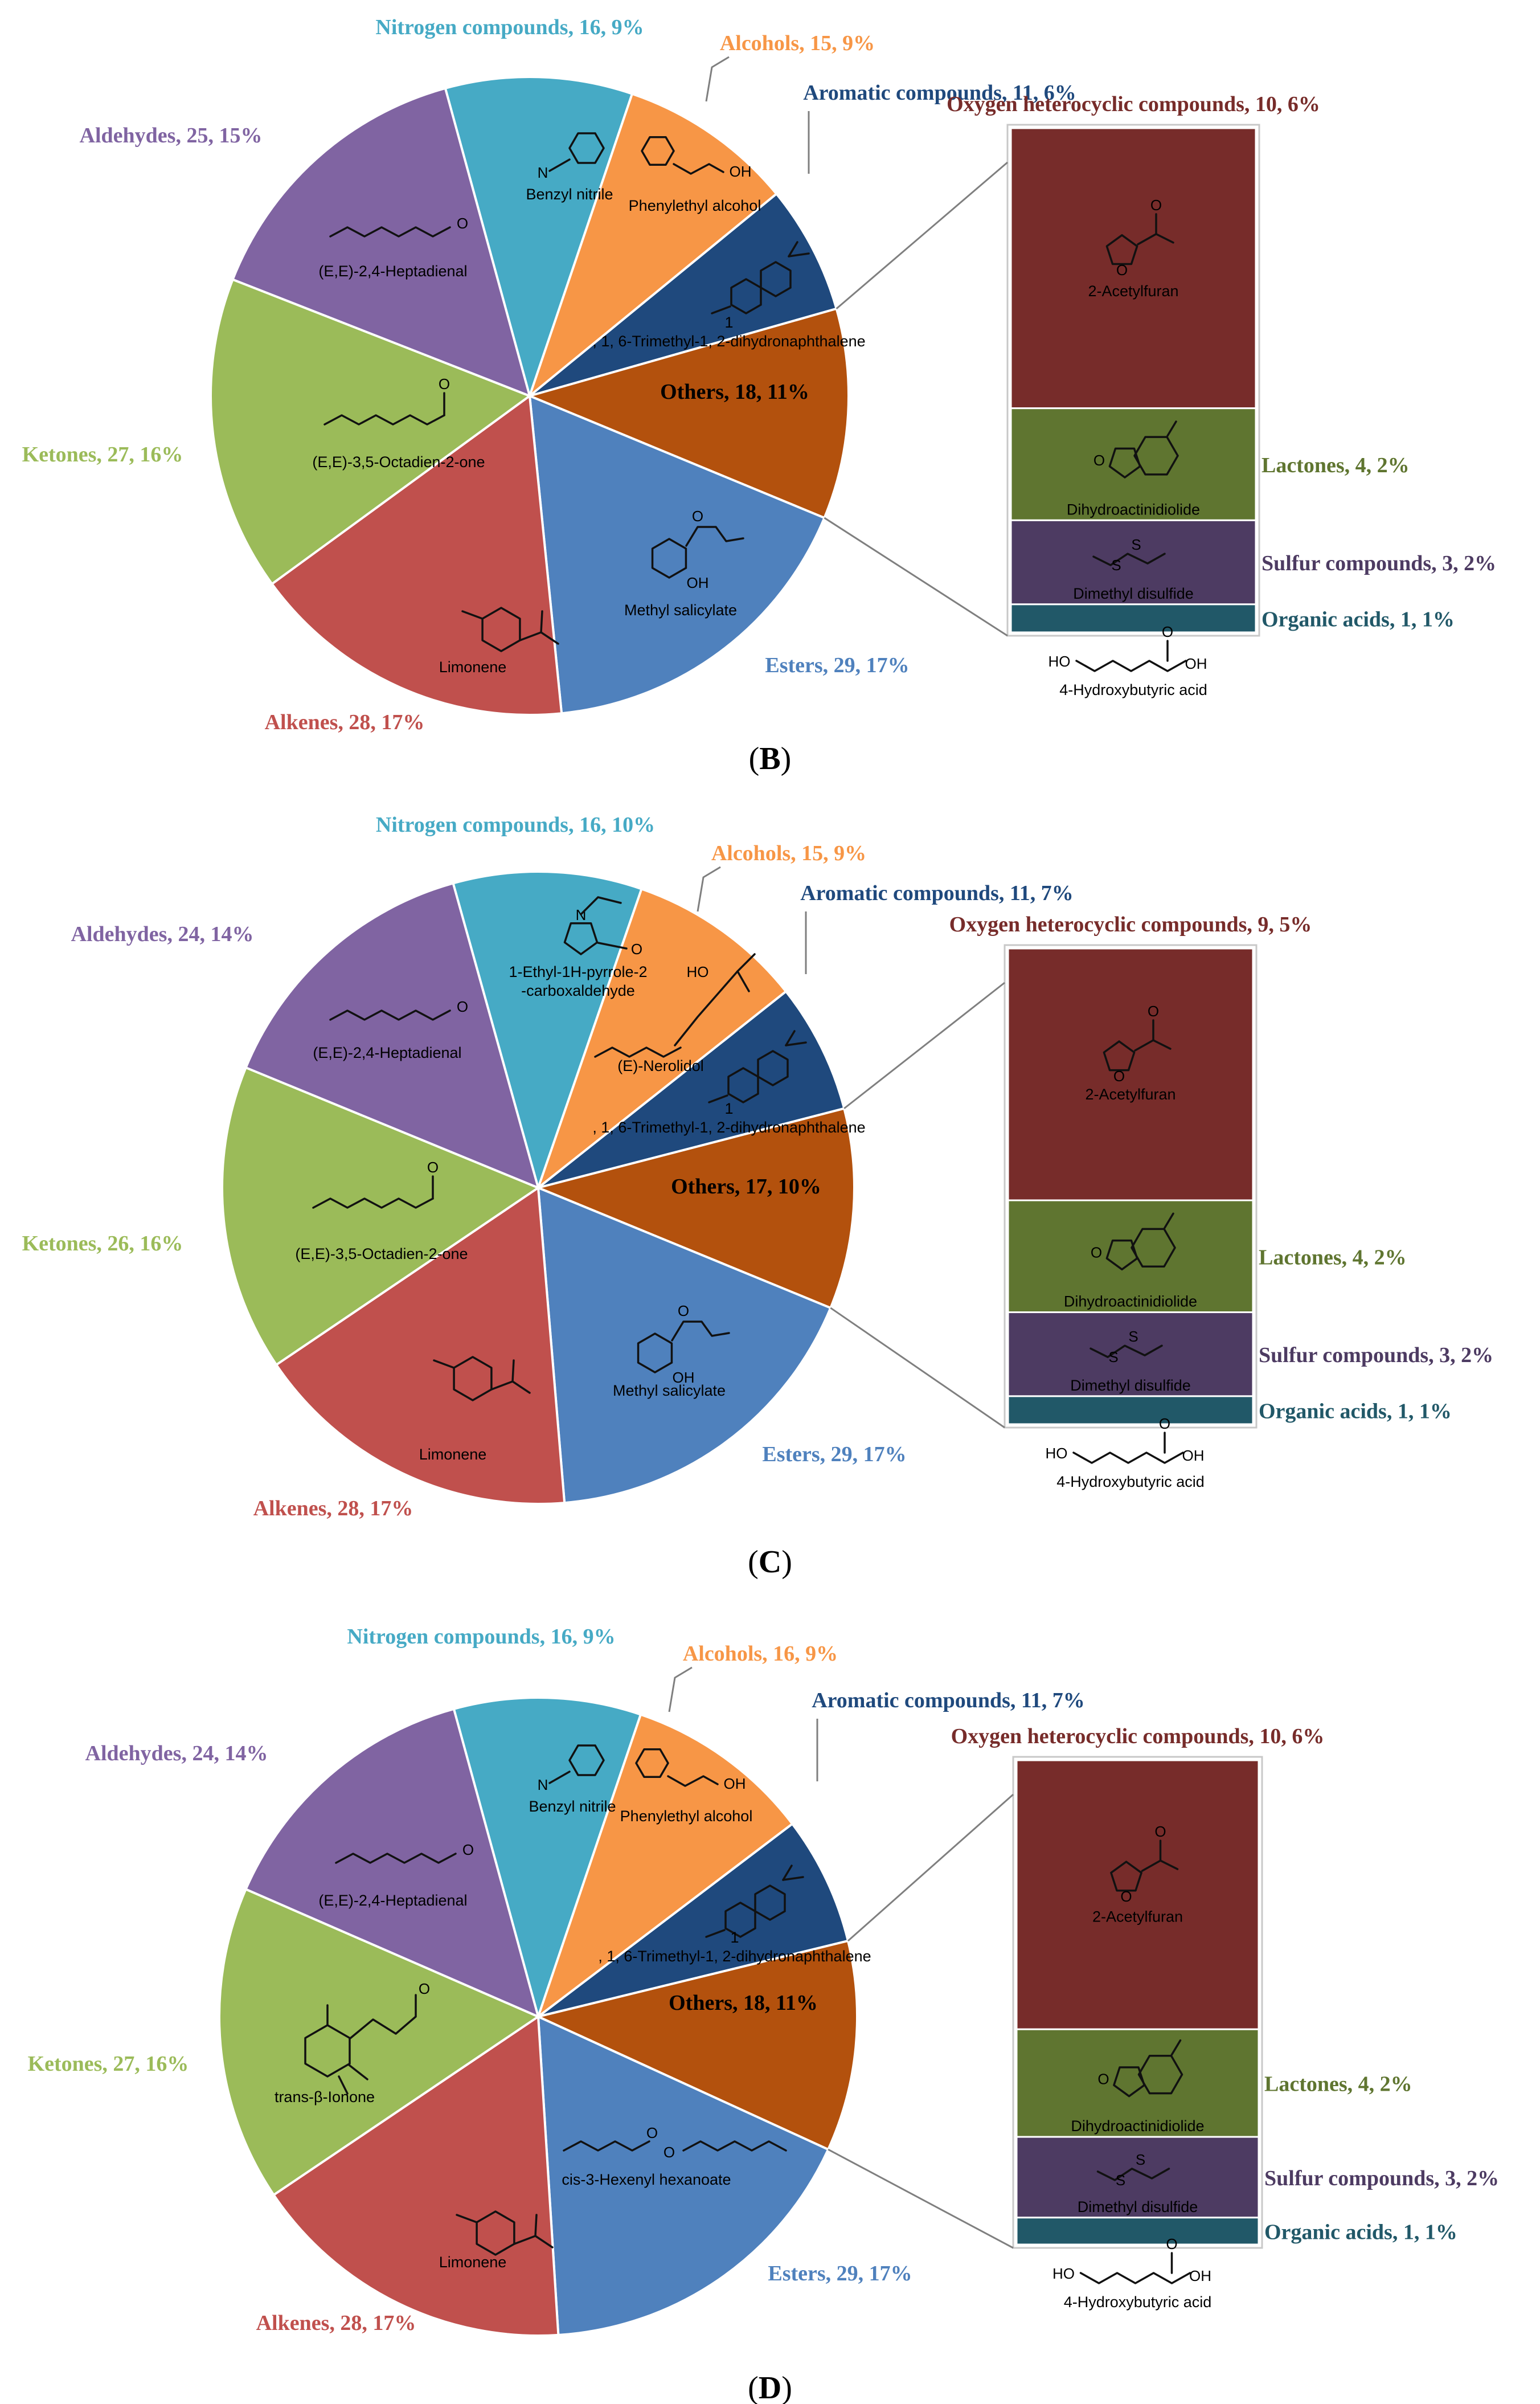 The image size is (1540, 2404). I want to click on compound-name-esters: Methyl salicylate, so click(680, 611).